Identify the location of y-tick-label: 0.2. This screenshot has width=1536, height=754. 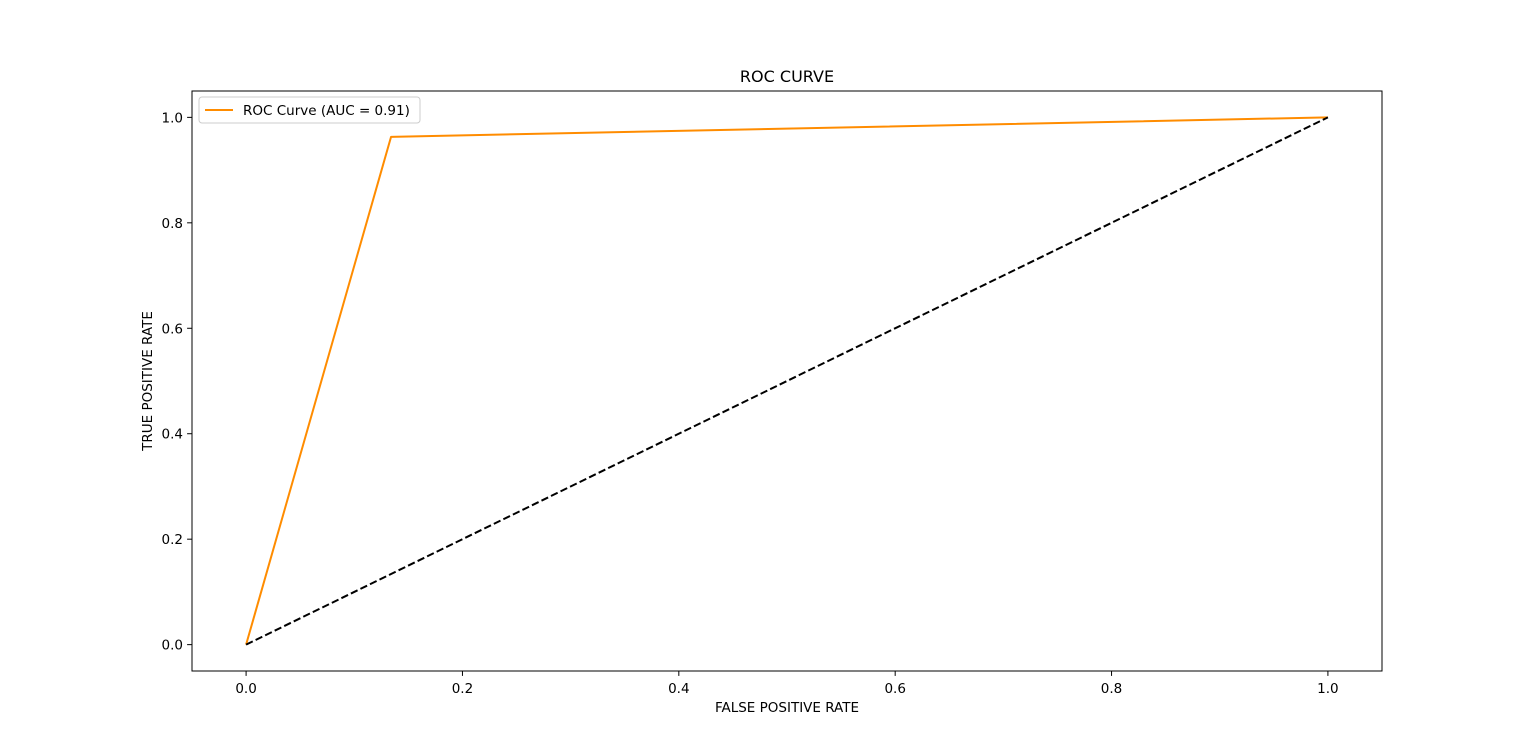
(172, 540).